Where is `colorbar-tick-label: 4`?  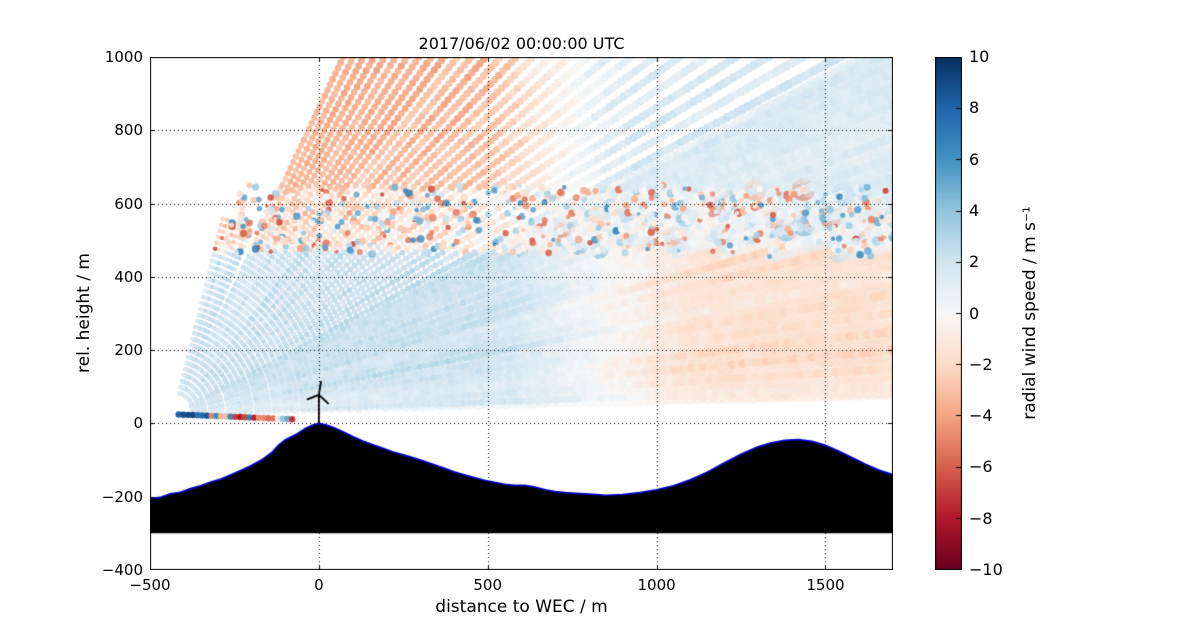
colorbar-tick-label: 4 is located at coordinates (974, 210).